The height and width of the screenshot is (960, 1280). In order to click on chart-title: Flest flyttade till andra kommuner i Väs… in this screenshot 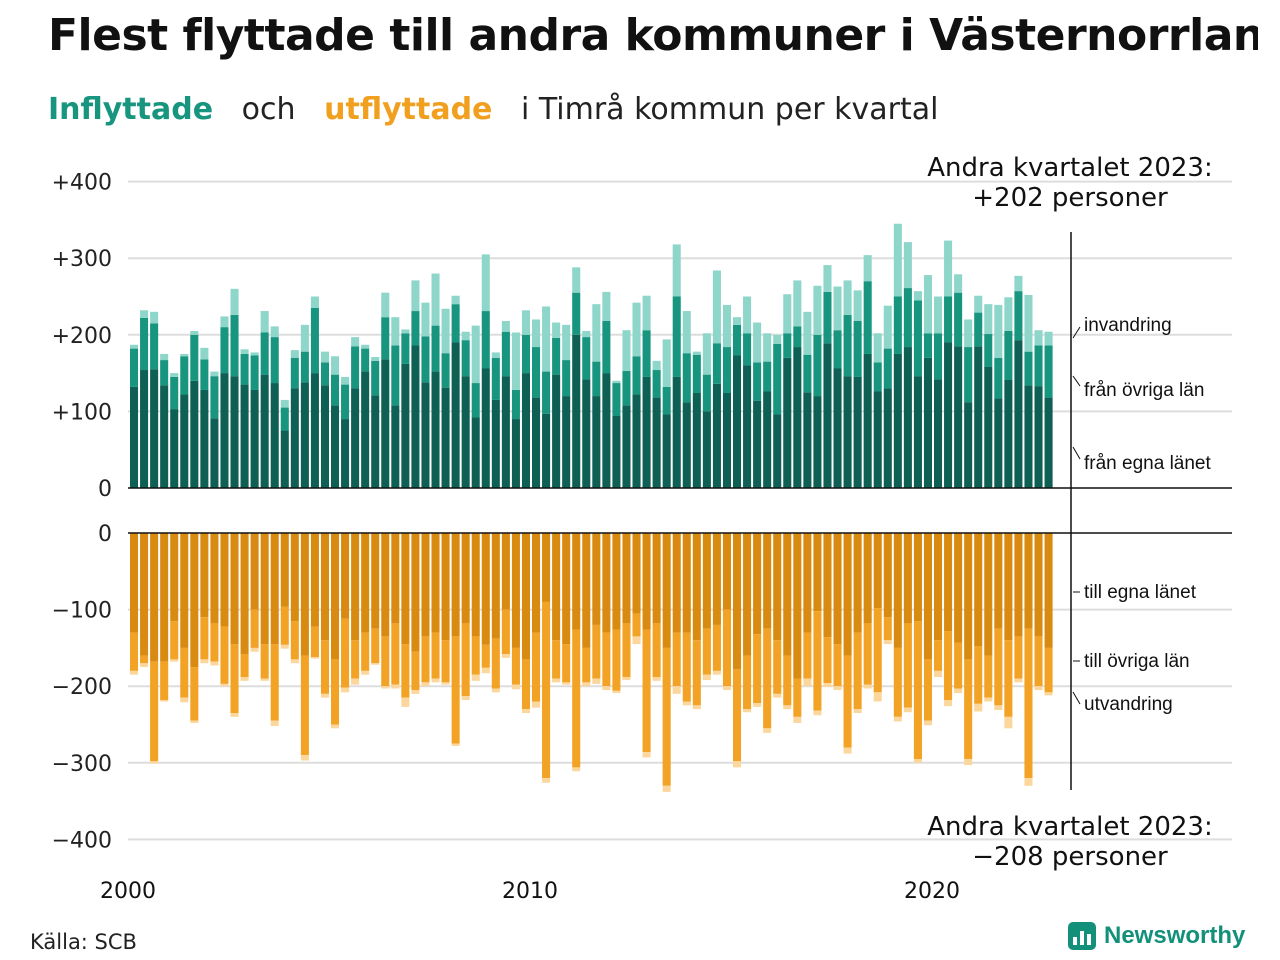, I will do `click(653, 35)`.